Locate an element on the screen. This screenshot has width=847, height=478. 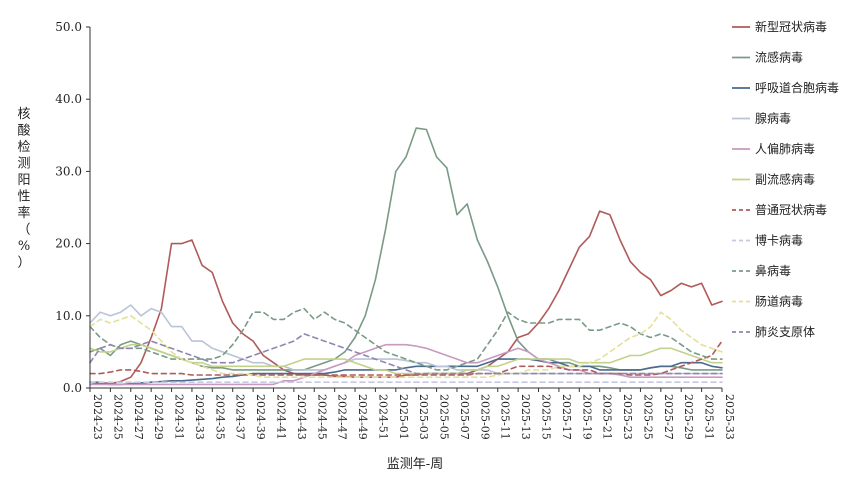
x-tick-label: 2024-43 is located at coordinates (301, 417).